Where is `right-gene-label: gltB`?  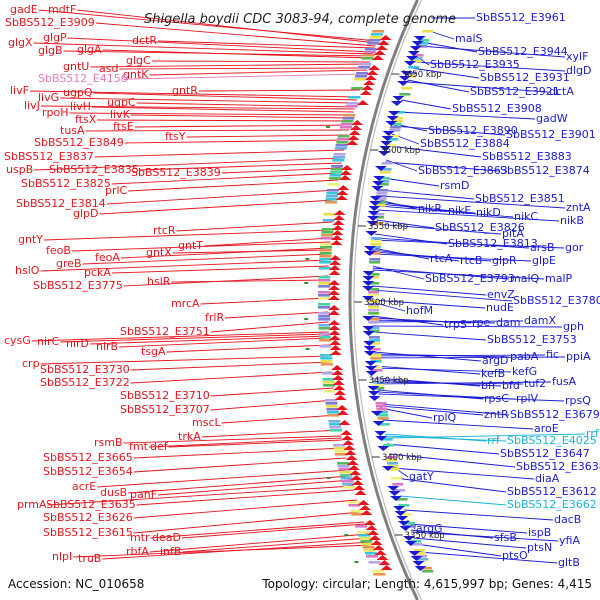
right-gene-label: gltB is located at coordinates (569, 562).